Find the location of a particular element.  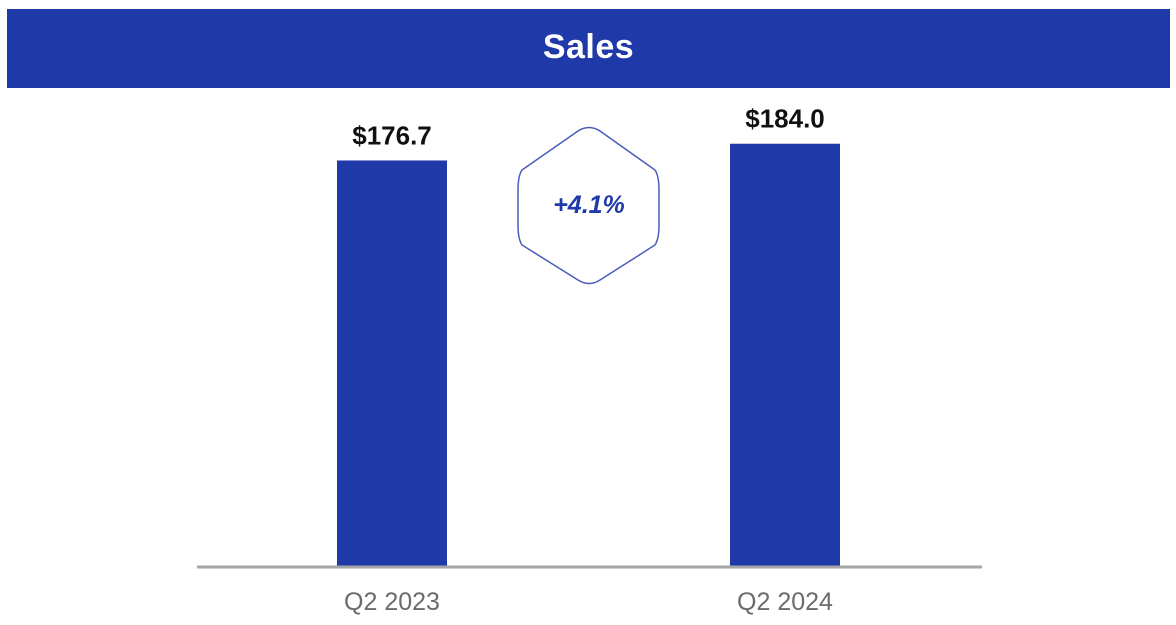

change-badge: +4.1% is located at coordinates (588, 206).